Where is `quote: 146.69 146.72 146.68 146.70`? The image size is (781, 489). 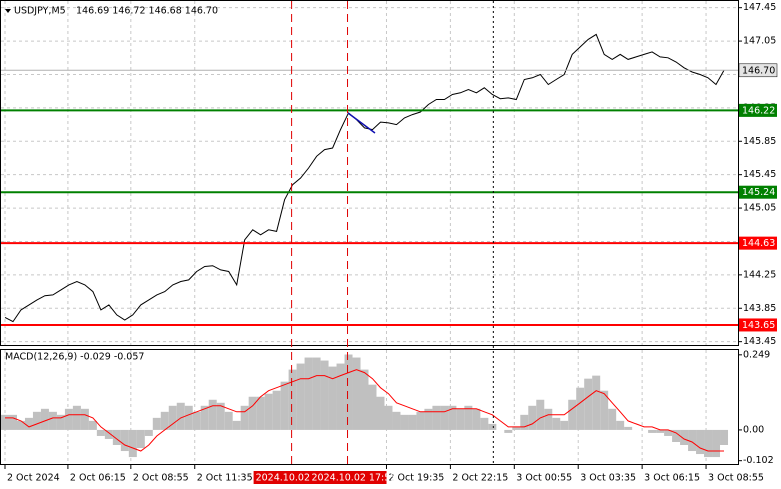 quote: 146.69 146.72 146.68 146.70 is located at coordinates (147, 11).